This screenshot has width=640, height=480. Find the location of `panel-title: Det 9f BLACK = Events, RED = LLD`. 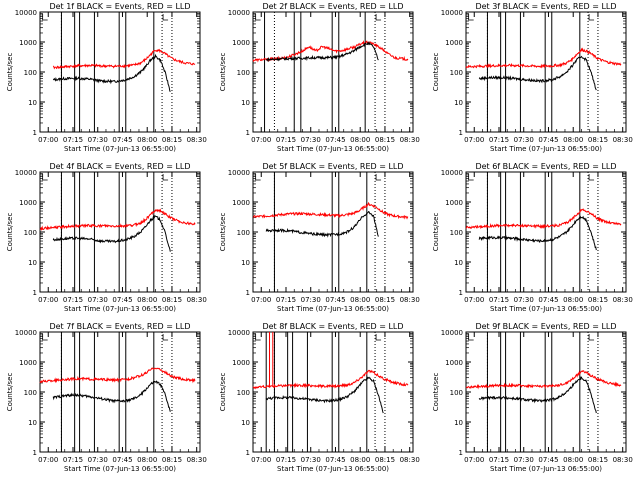

panel-title: Det 9f BLACK = Events, RED = LLD is located at coordinates (545, 326).